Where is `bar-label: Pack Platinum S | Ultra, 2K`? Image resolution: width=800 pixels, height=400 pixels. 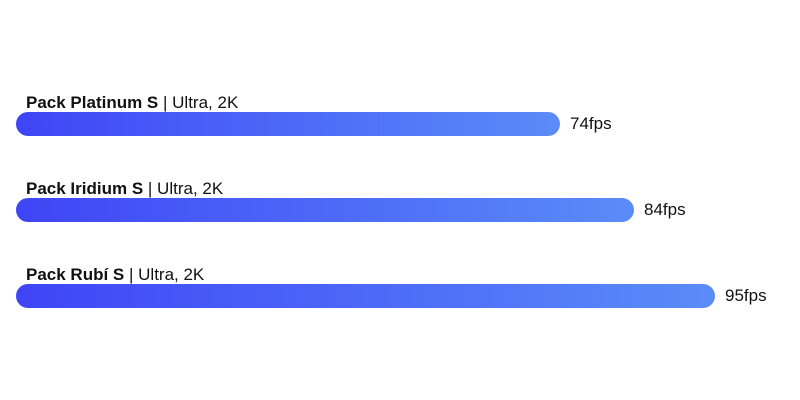
bar-label: Pack Platinum S | Ultra, 2K is located at coordinates (132, 103).